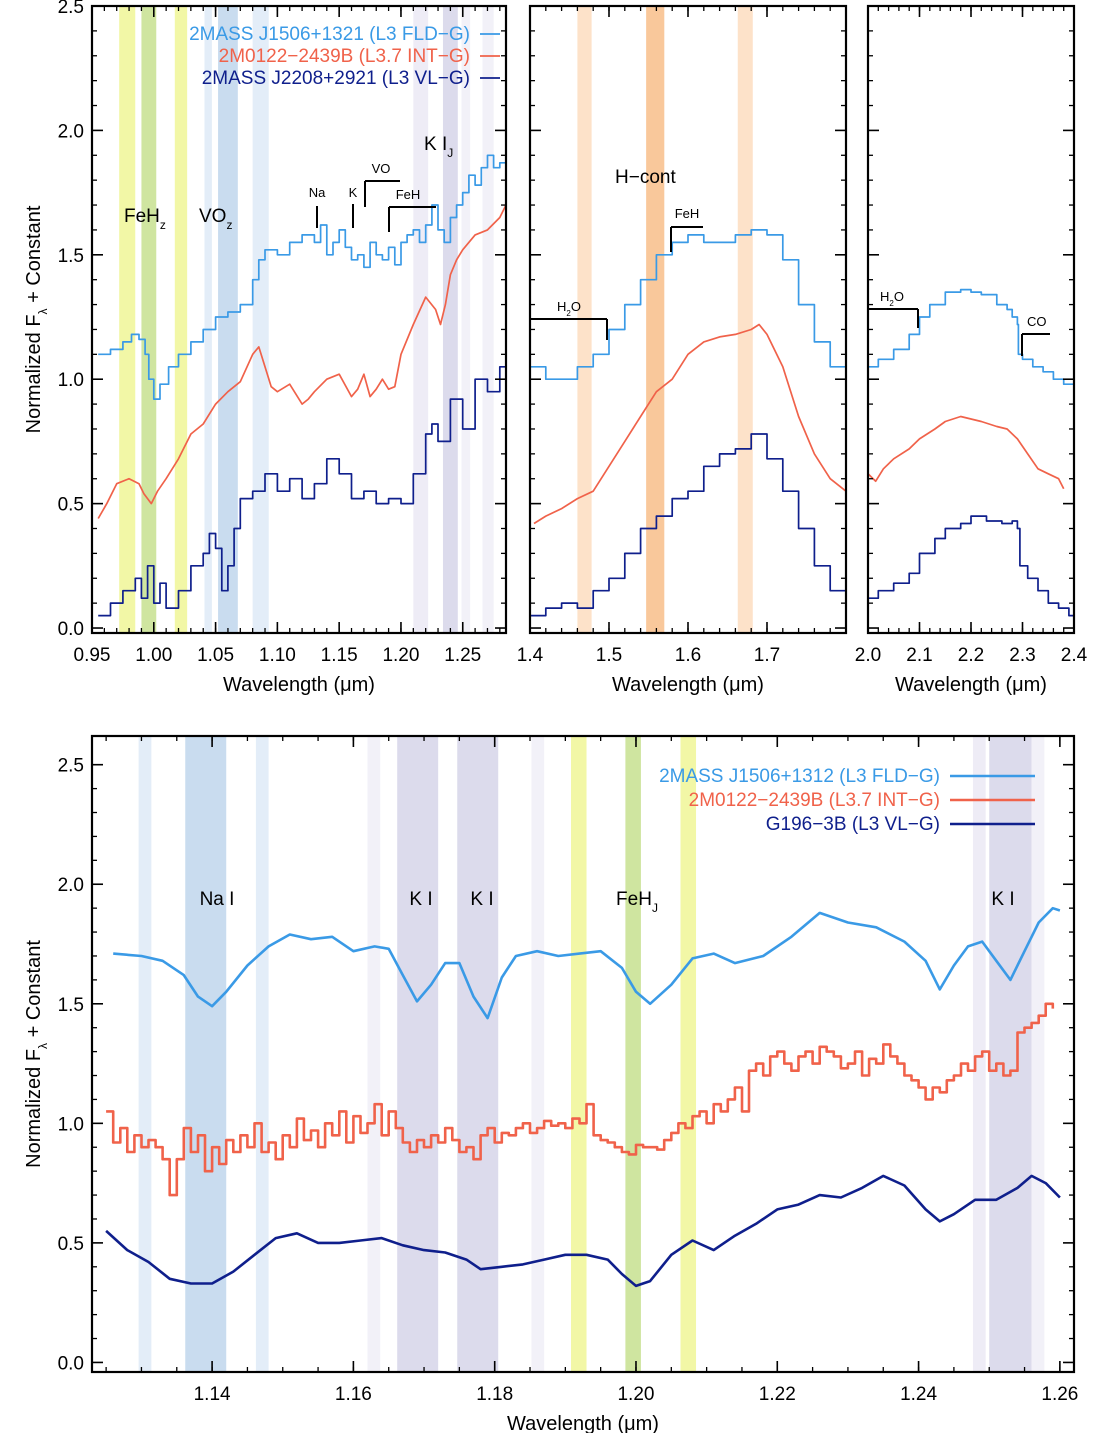 This screenshot has width=1098, height=1433. What do you see at coordinates (317, 192) in the screenshot?
I see `na-label: Na` at bounding box center [317, 192].